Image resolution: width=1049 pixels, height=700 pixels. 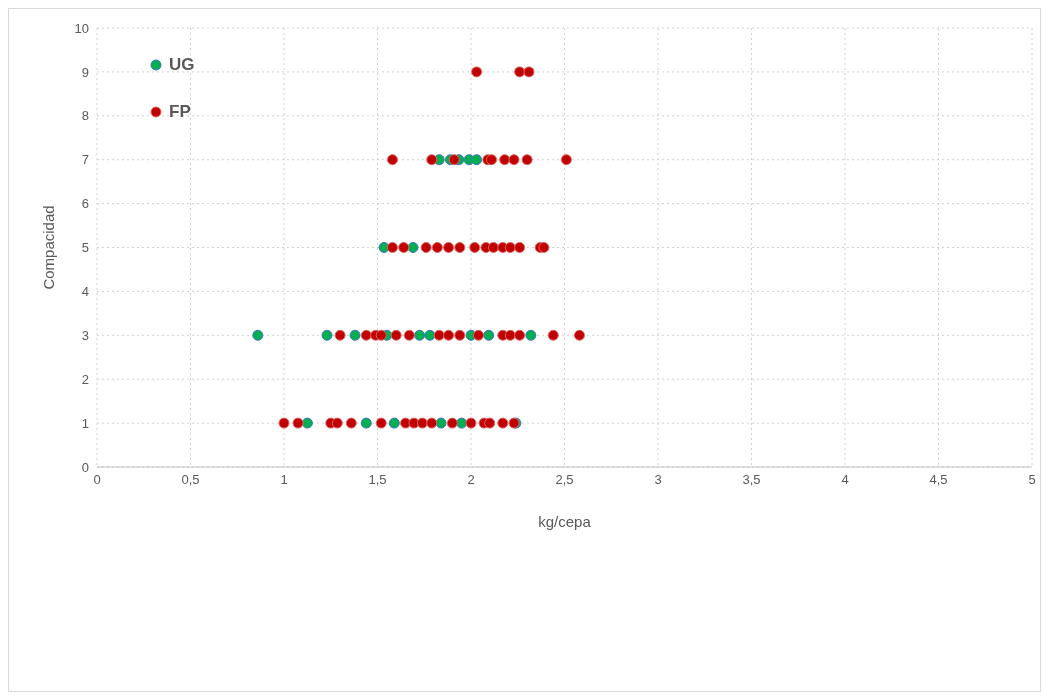 I want to click on y-tick-label: 10, so click(x=81, y=28).